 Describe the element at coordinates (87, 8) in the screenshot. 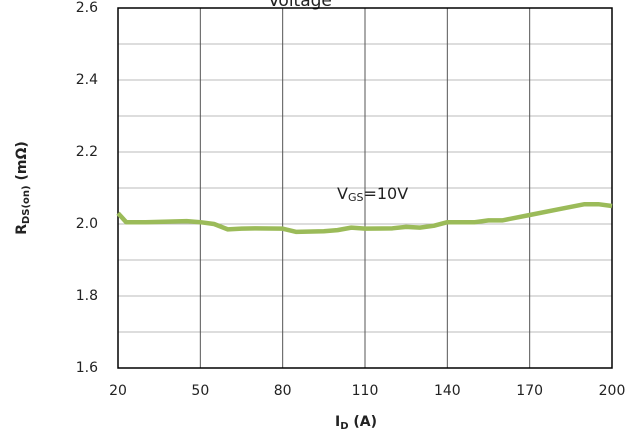

I see `y-tick-label: 2.6` at that location.